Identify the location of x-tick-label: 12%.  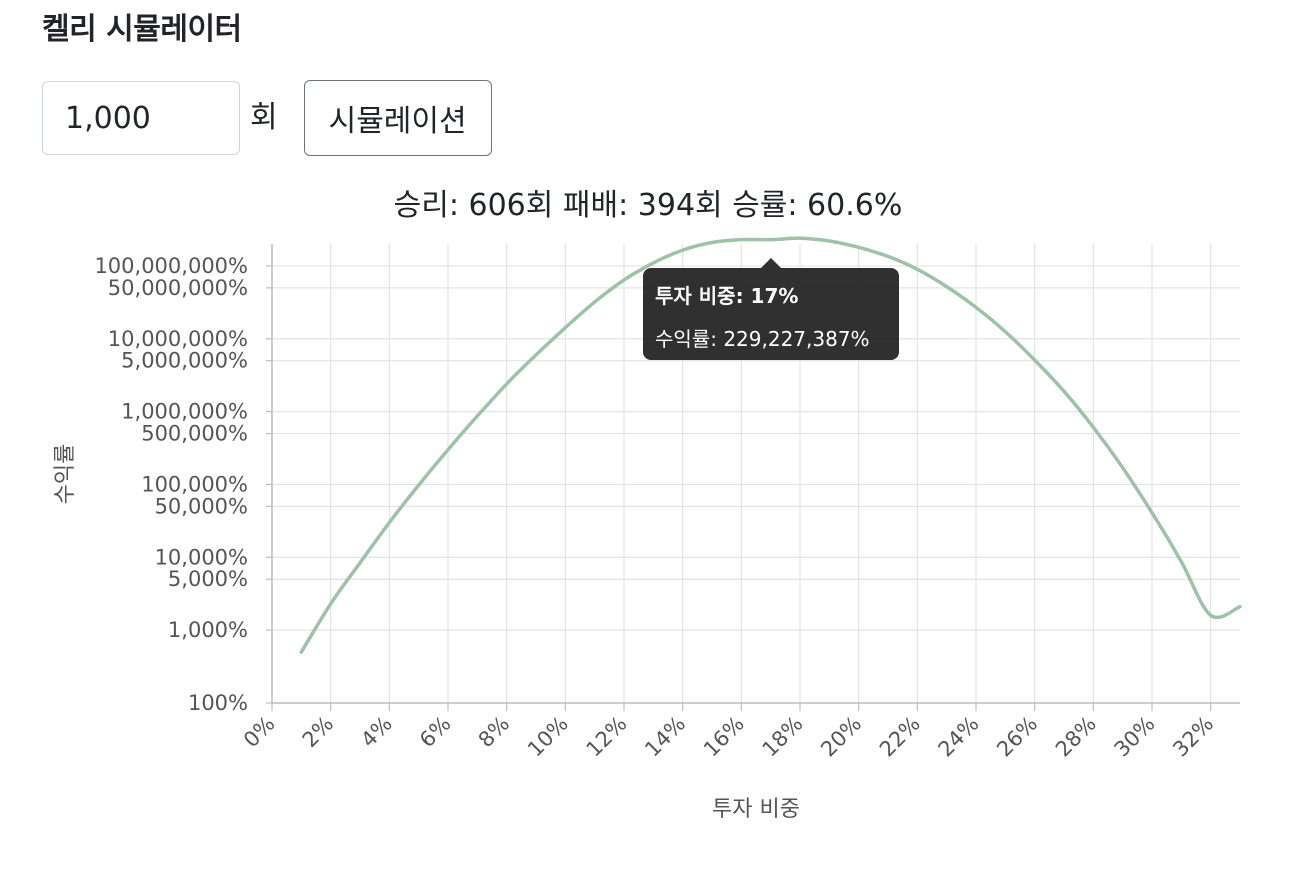
(607, 737).